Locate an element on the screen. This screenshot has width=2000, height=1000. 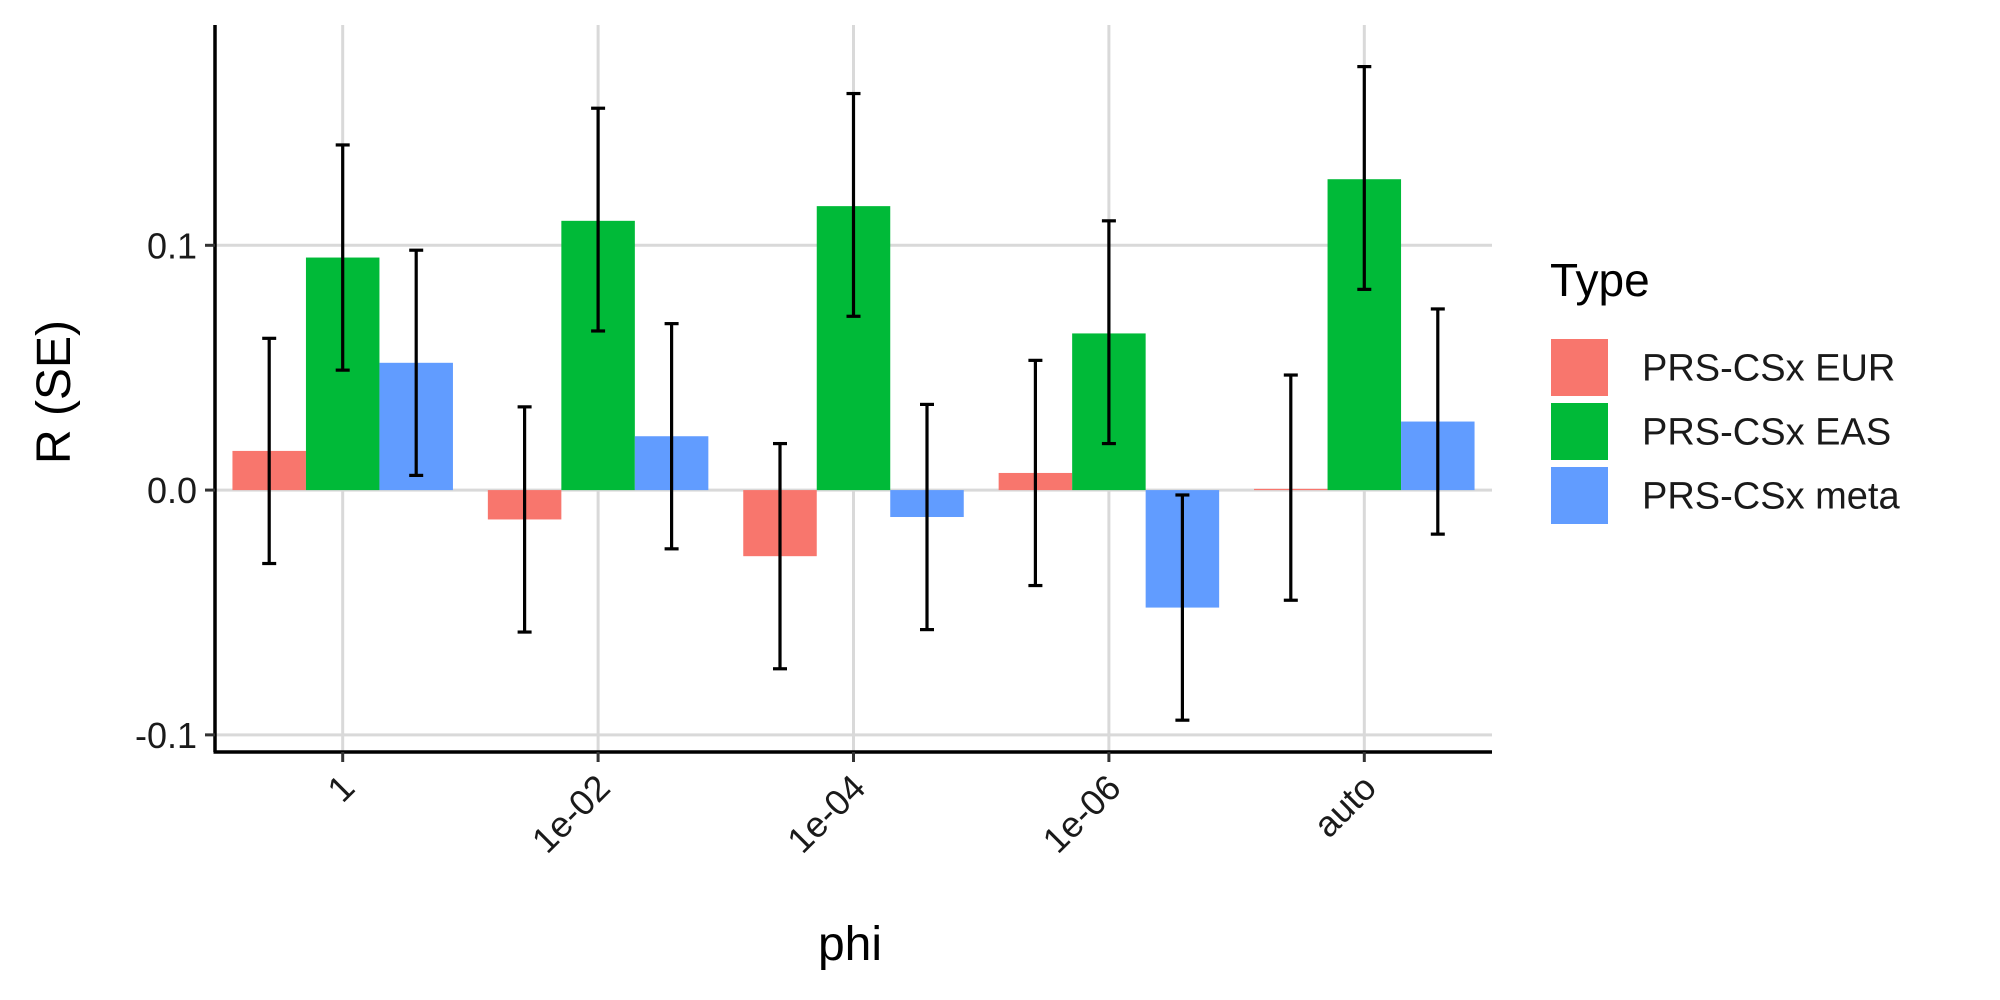
x-tick-label: auto is located at coordinates (1344, 806).